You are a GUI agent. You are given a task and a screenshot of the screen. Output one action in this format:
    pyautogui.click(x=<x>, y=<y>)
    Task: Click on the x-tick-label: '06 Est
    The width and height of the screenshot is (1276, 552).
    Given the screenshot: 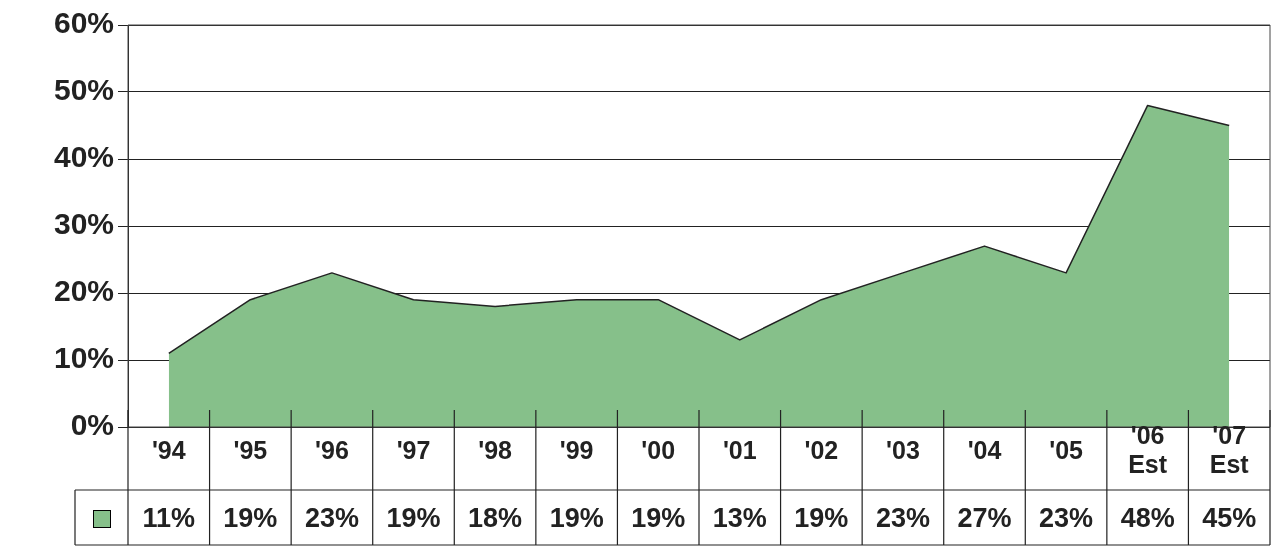 What is the action you would take?
    pyautogui.click(x=1148, y=450)
    